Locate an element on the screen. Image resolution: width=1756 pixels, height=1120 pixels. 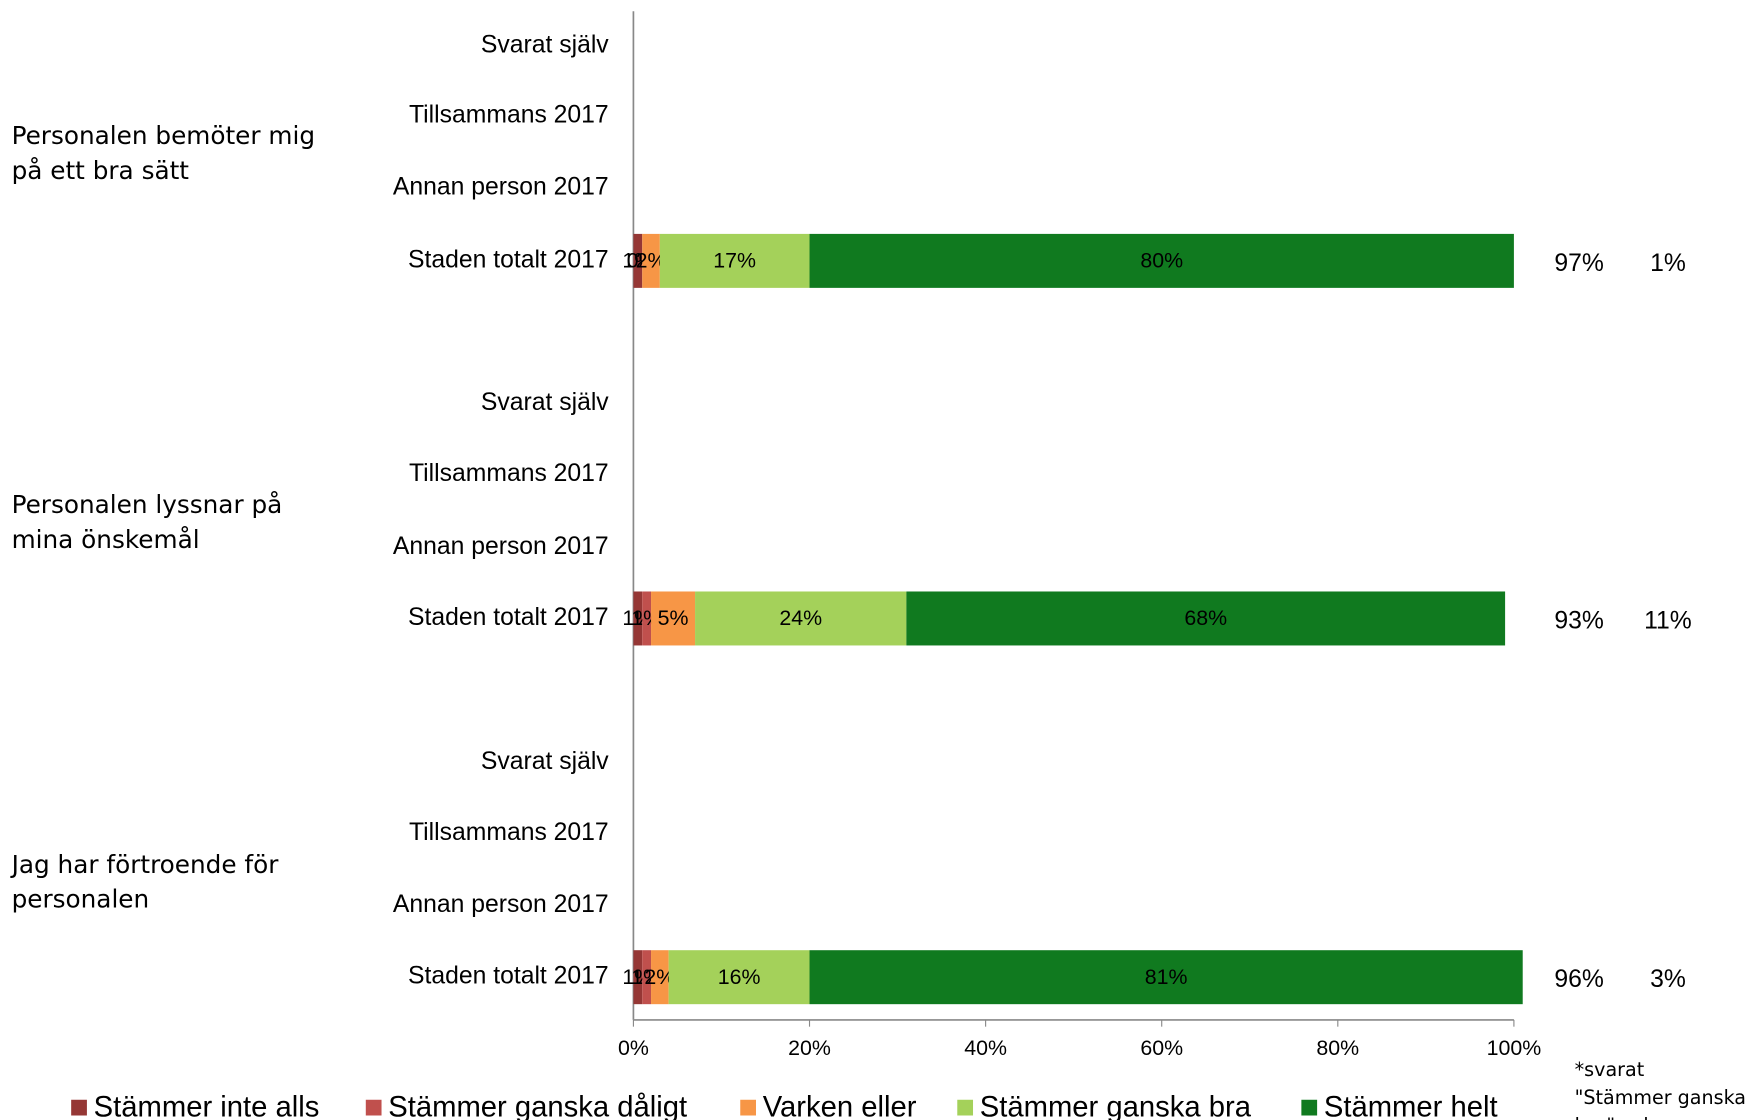
side-value: 1% is located at coordinates (1668, 263).